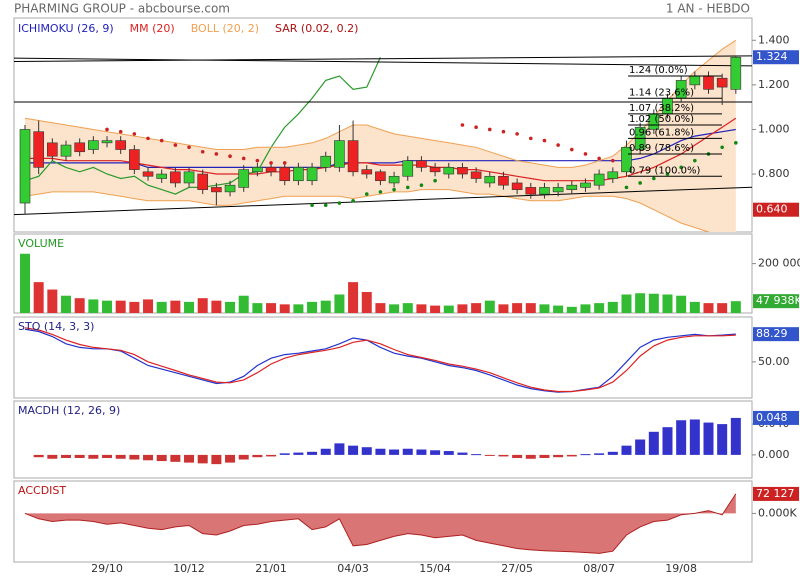  Describe the element at coordinates (69, 410) in the screenshot. I see `panel-title: MACDH (12, 26, 9)` at that location.